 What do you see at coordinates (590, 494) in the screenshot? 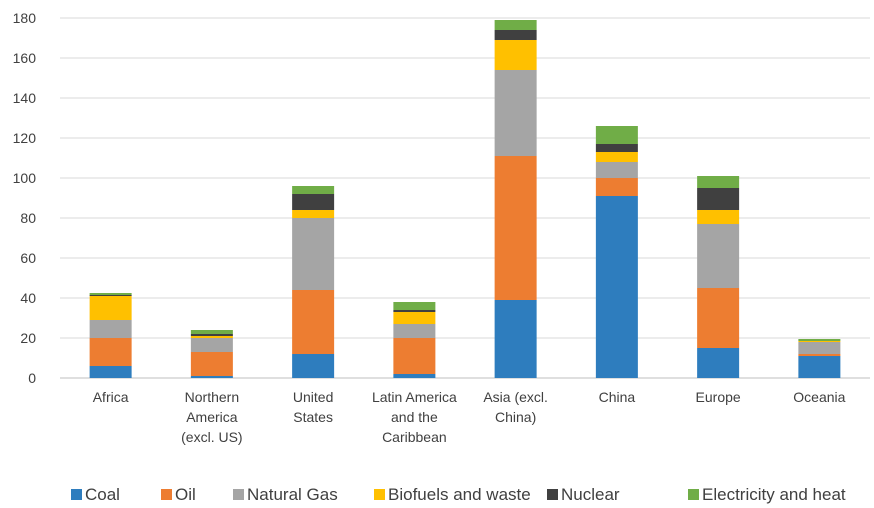
I see `legend-label: Nuclear` at bounding box center [590, 494].